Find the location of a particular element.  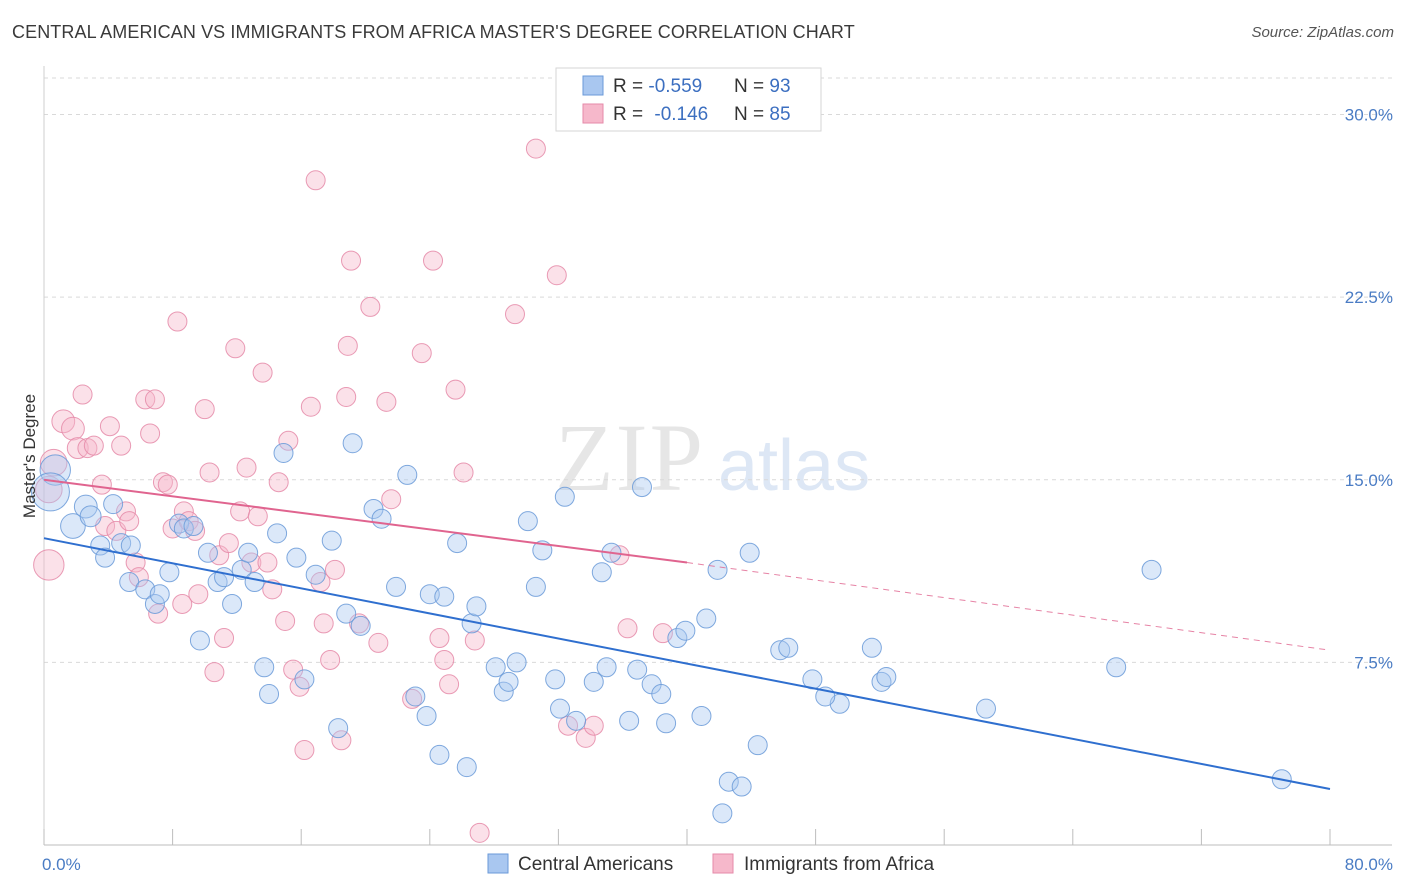

trend-line-immigrants-from-africa is located at coordinates (365, 521).